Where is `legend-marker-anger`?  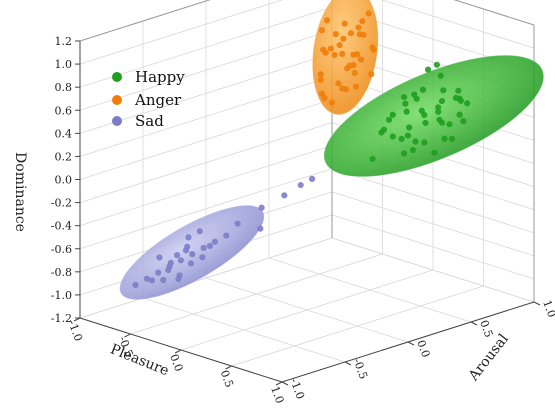 legend-marker-anger is located at coordinates (117, 100).